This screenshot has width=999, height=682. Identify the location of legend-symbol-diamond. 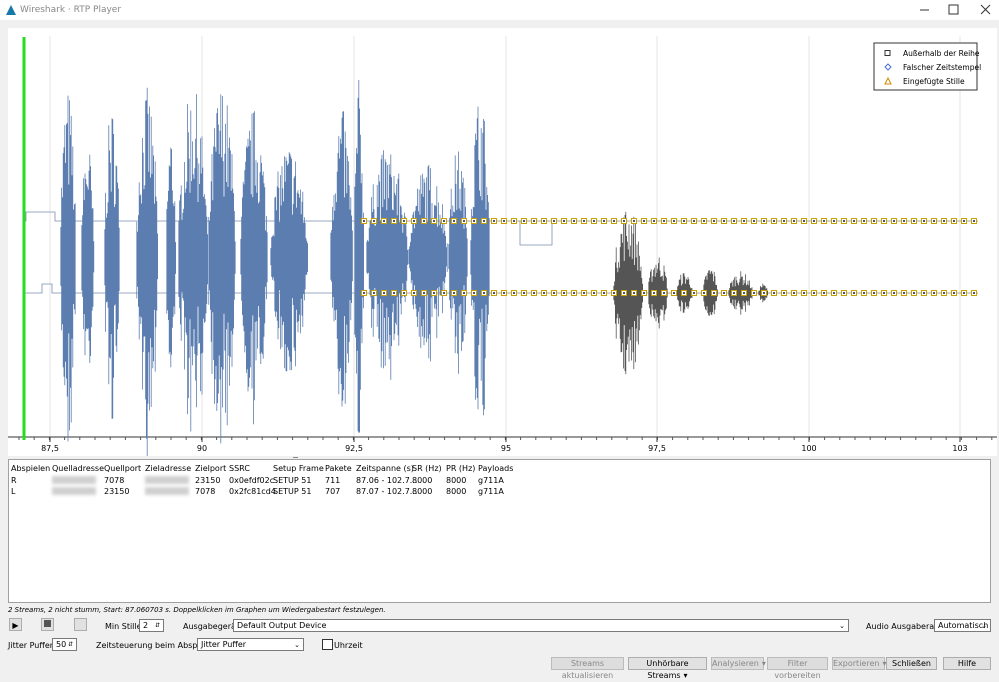
(888, 67).